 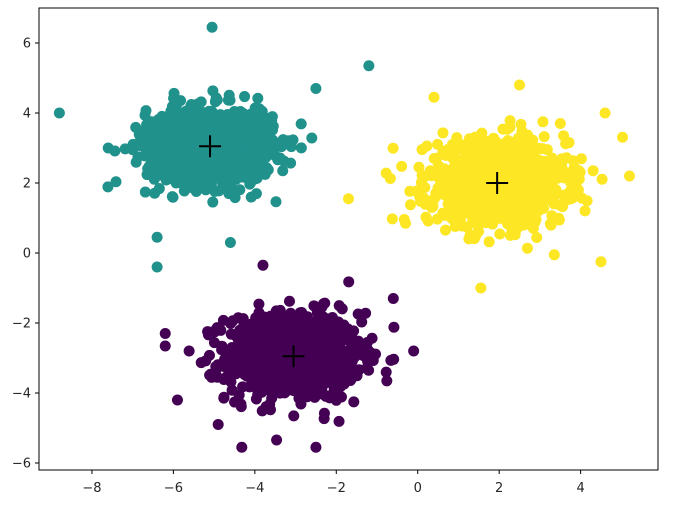 I want to click on x-tick-label: −4, so click(x=254, y=488).